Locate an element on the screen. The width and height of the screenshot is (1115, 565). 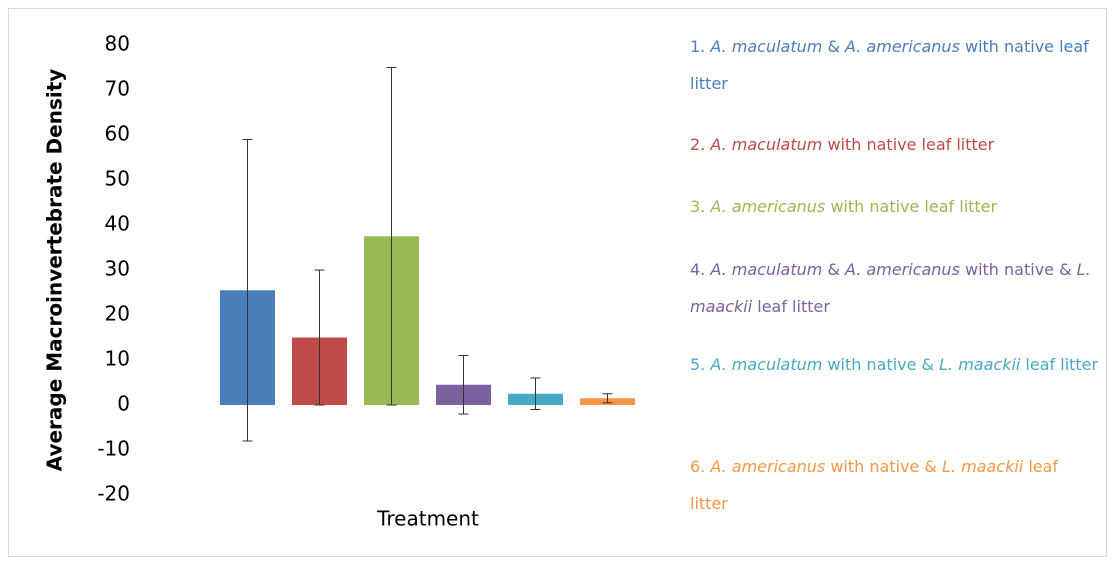
x-axis-title: Treatment is located at coordinates (427, 519).